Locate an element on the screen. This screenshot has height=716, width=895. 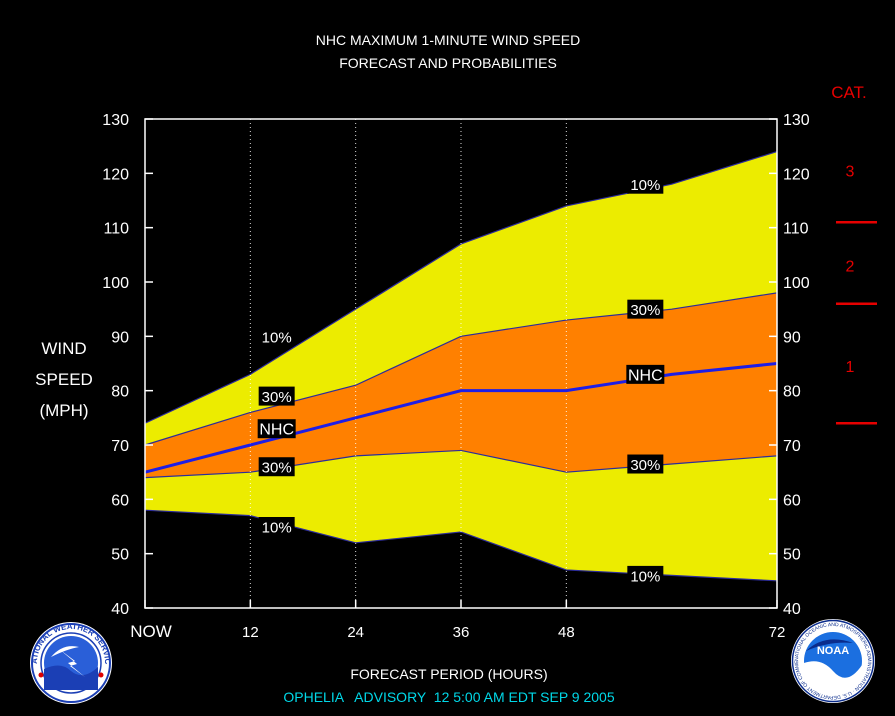
category-label: 1 is located at coordinates (850, 367).